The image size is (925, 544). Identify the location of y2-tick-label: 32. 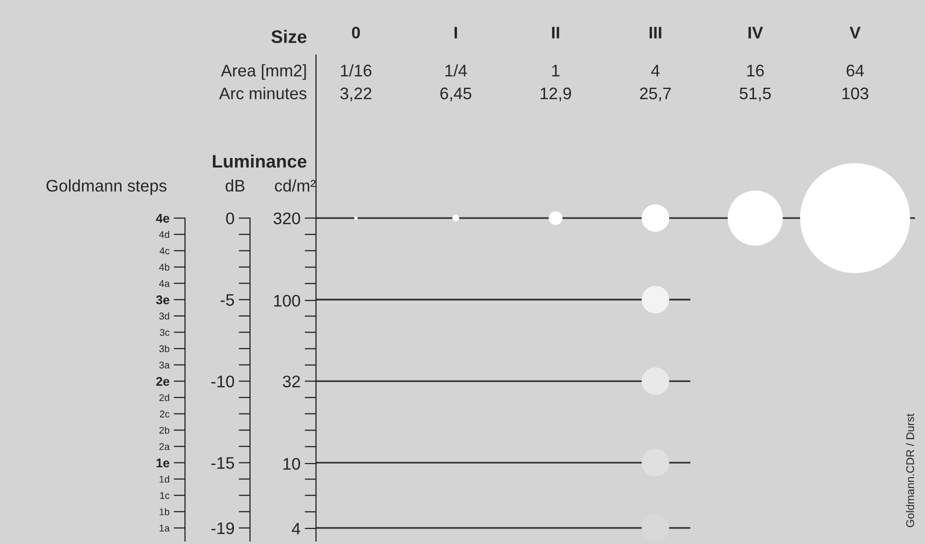
(291, 382).